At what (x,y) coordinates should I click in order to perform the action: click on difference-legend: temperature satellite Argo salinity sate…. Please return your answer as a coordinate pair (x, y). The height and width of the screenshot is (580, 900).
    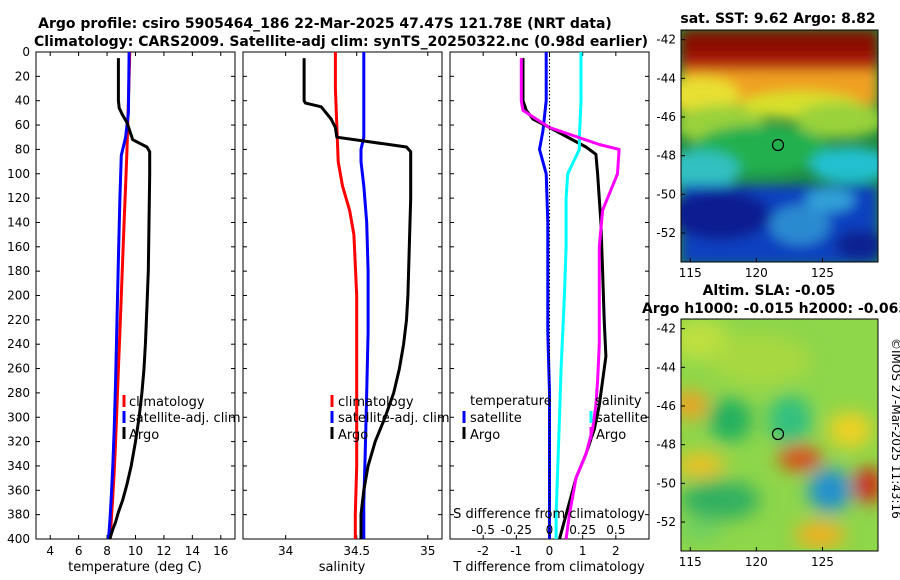
    Looking at the image, I should click on (555, 418).